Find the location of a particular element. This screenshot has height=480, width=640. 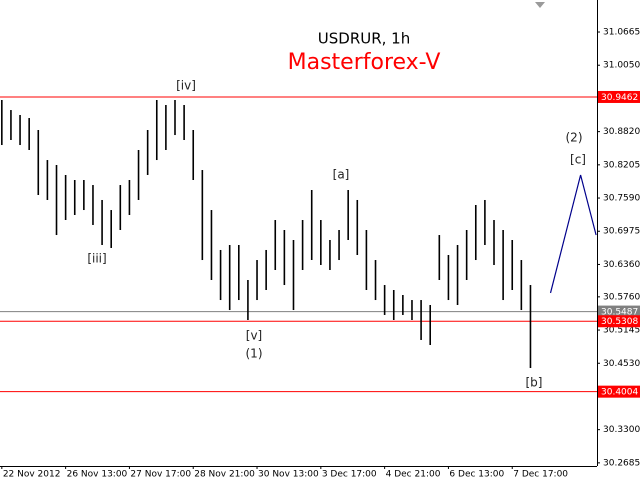

forecast-line is located at coordinates (573, 234).